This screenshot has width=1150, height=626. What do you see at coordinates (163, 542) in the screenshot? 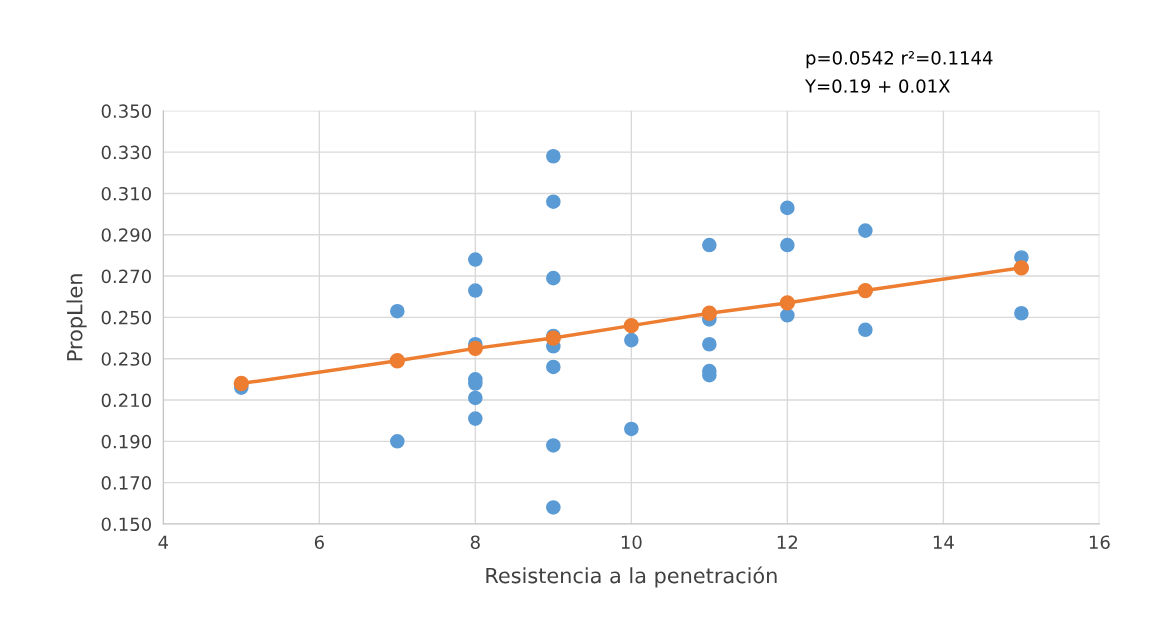
I see `x-tick-label: 4` at bounding box center [163, 542].